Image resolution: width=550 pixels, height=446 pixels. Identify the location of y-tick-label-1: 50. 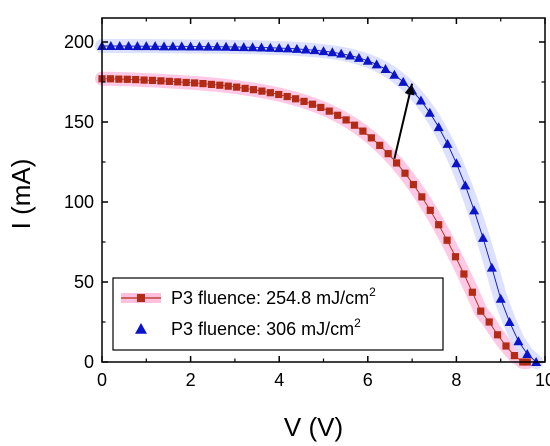
(84, 282).